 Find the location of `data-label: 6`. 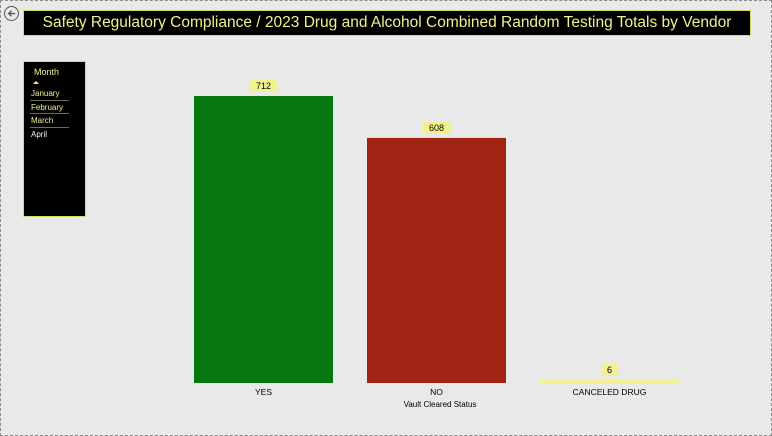

data-label: 6 is located at coordinates (609, 370).